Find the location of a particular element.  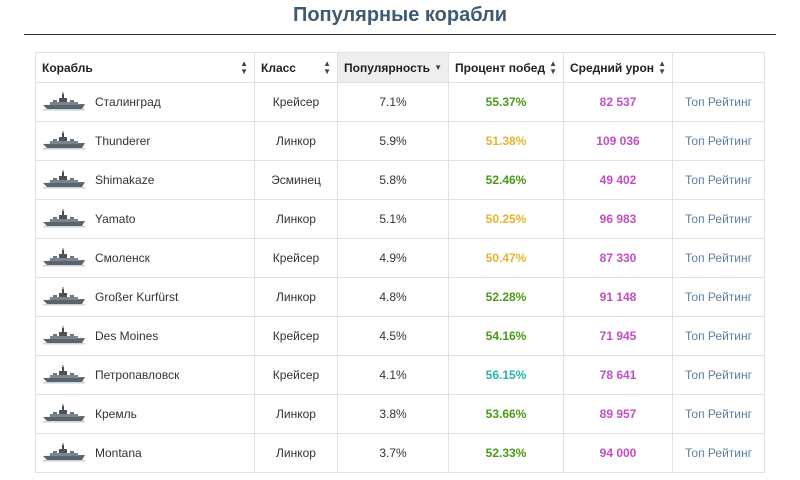

column-header-popularity: Популярность ▼ is located at coordinates (393, 67).